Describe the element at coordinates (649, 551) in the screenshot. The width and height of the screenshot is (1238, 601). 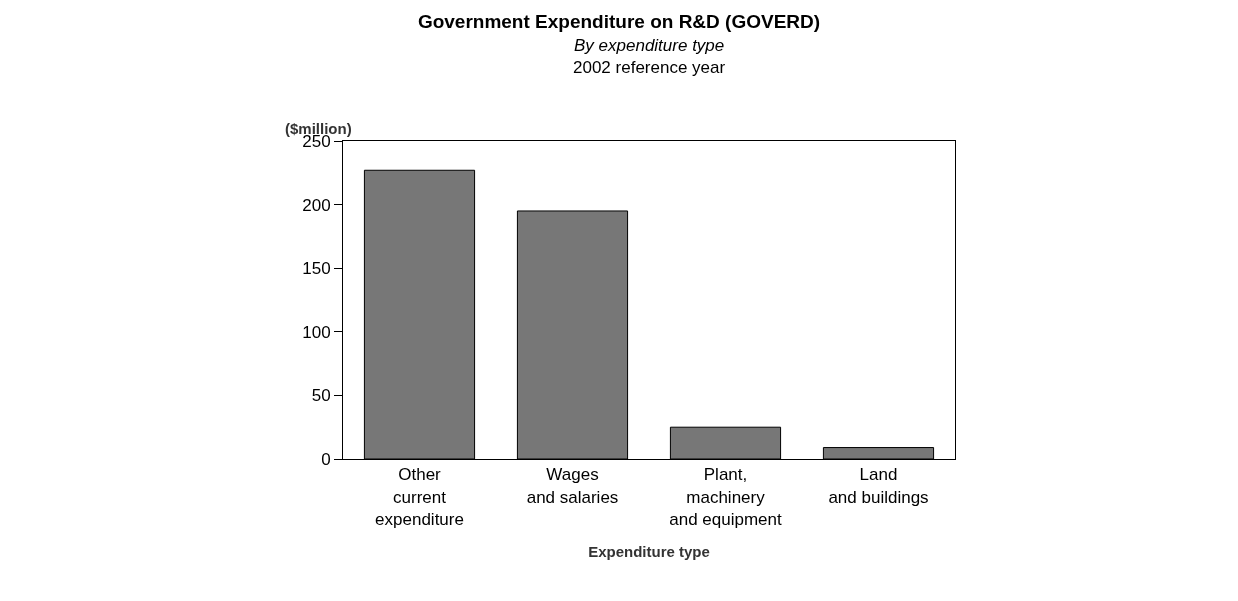
I see `x-axis-title: Expenditure type` at that location.